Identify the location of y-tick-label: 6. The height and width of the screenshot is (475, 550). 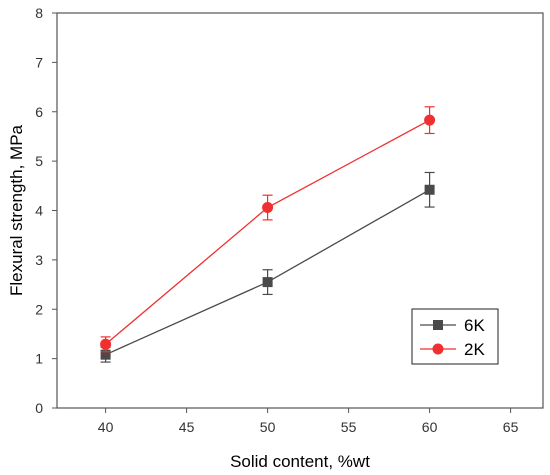
(39, 112).